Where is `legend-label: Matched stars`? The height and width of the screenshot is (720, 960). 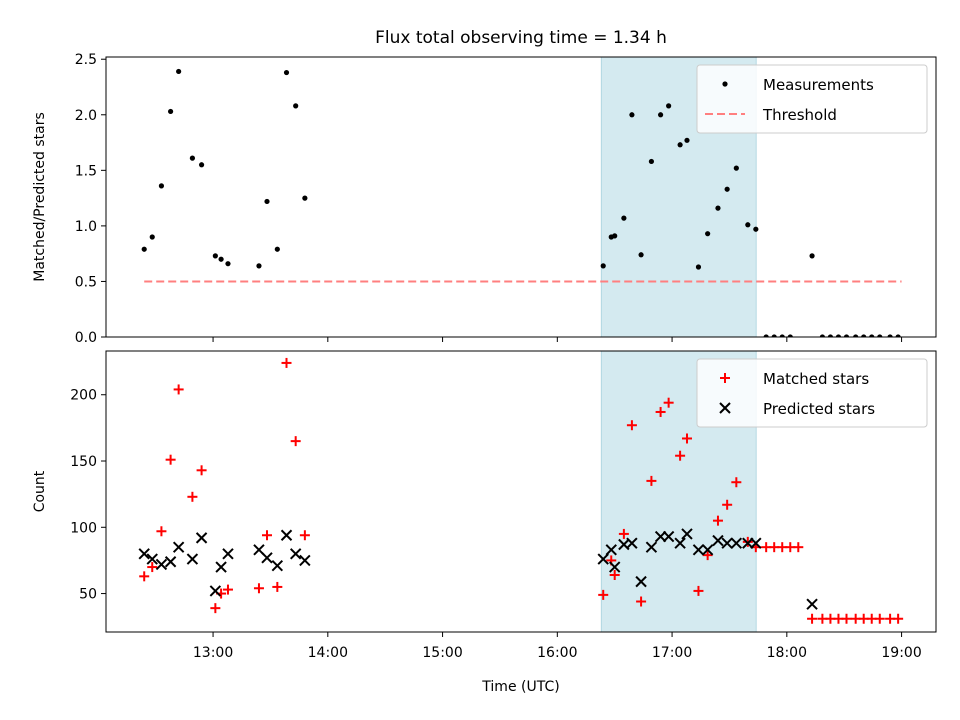 legend-label: Matched stars is located at coordinates (816, 379).